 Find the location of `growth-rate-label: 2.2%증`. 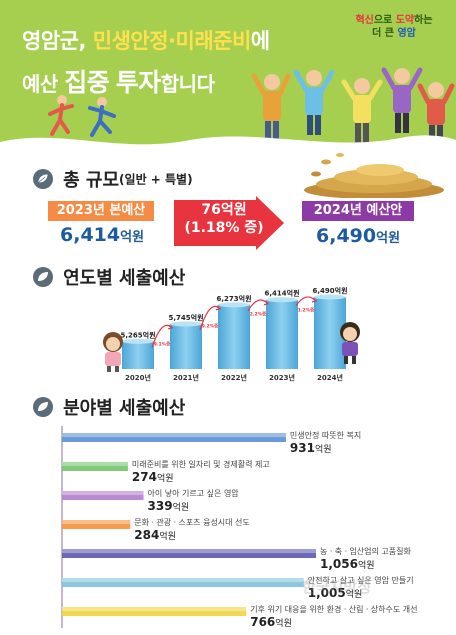

growth-rate-label: 2.2%증 is located at coordinates (258, 313).